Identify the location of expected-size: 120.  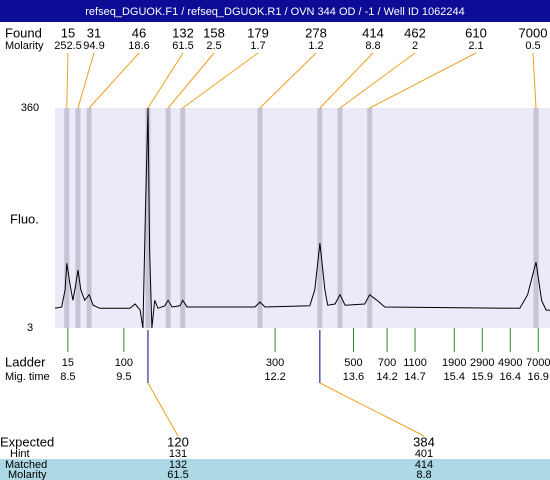
(178, 441).